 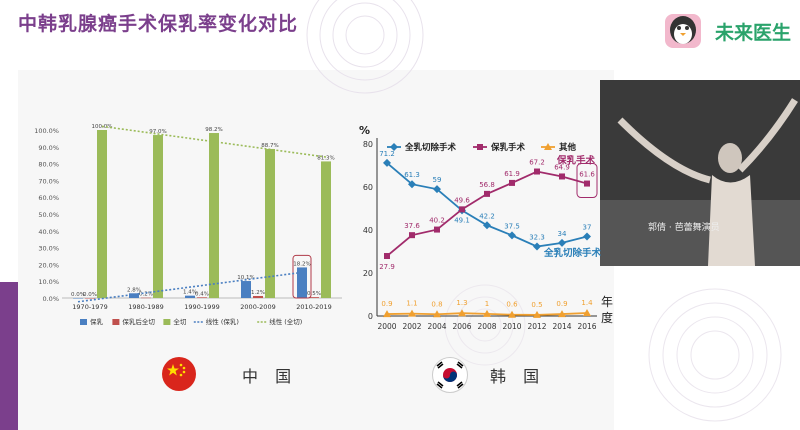 What do you see at coordinates (368, 230) in the screenshot?
I see `y-tick-label: 40` at bounding box center [368, 230].